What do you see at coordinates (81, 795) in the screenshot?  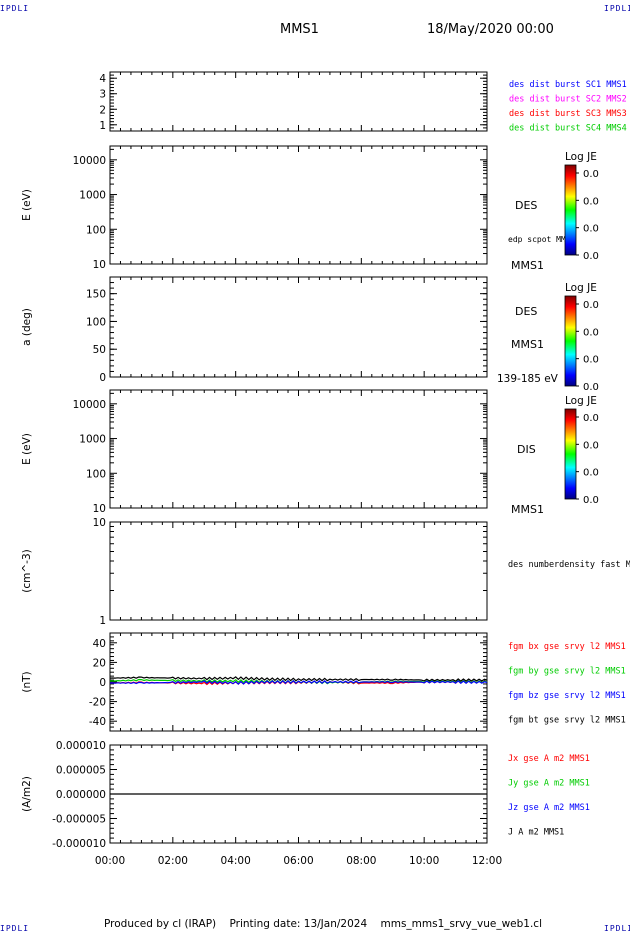 I see `y-tick-label: 0.000000` at bounding box center [81, 795].